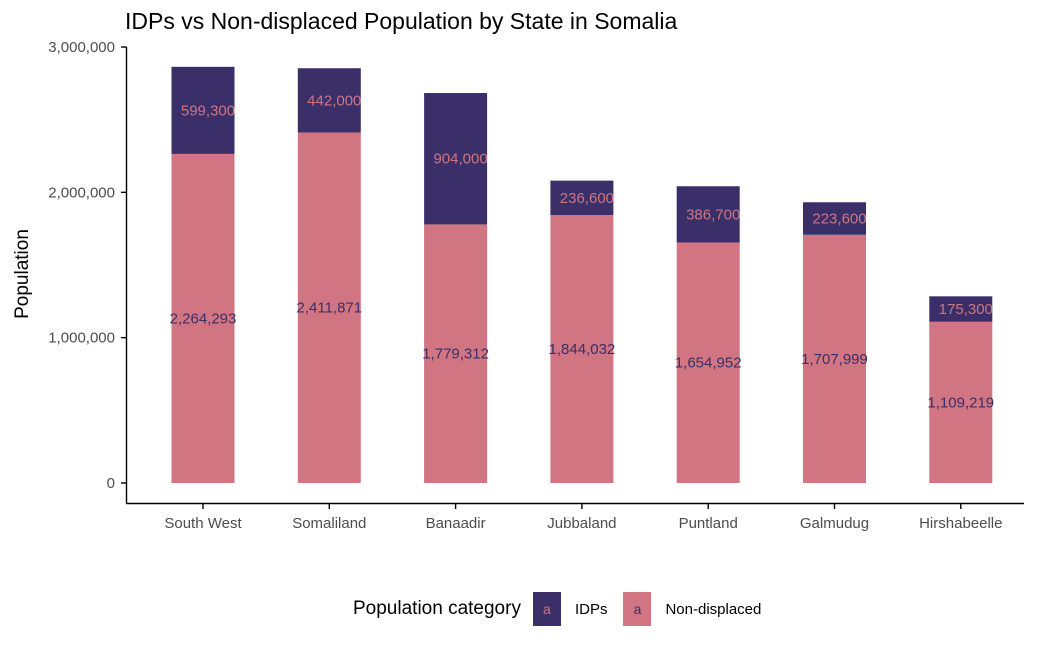 The image size is (1050, 648). Describe the element at coordinates (839, 219) in the screenshot. I see `data-label-idps-galmudug: 223,600` at that location.